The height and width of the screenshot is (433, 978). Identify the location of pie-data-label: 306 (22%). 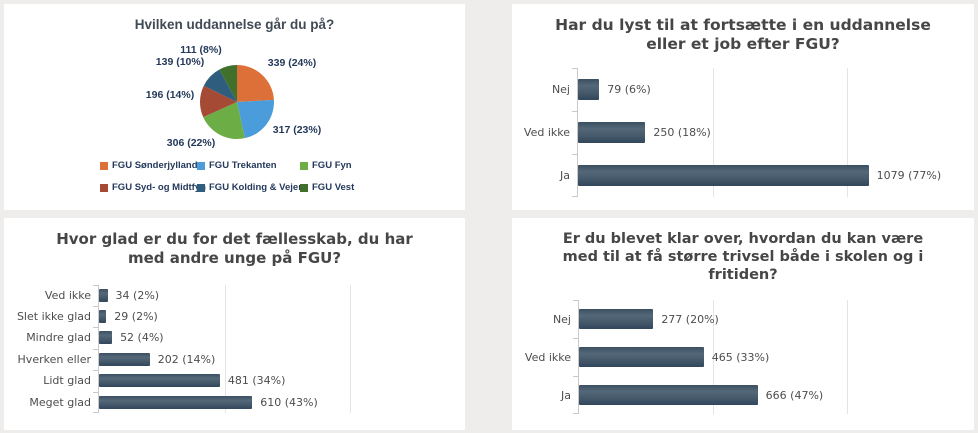
(191, 143).